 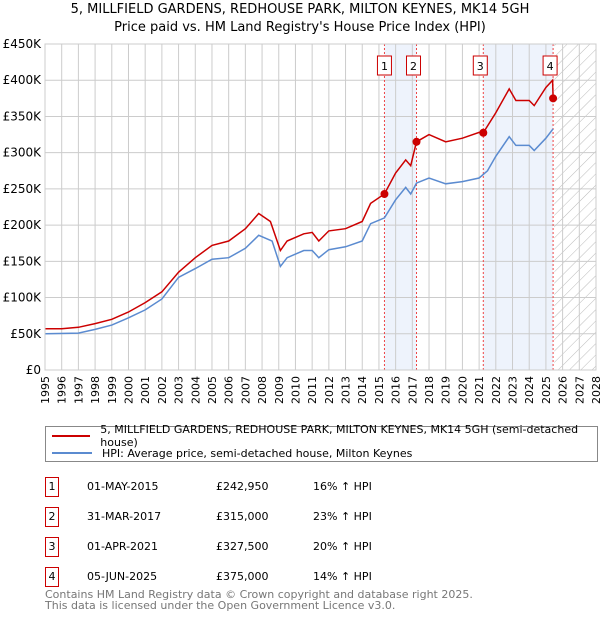 I want to click on x-tick-label: 2013, so click(x=346, y=390).